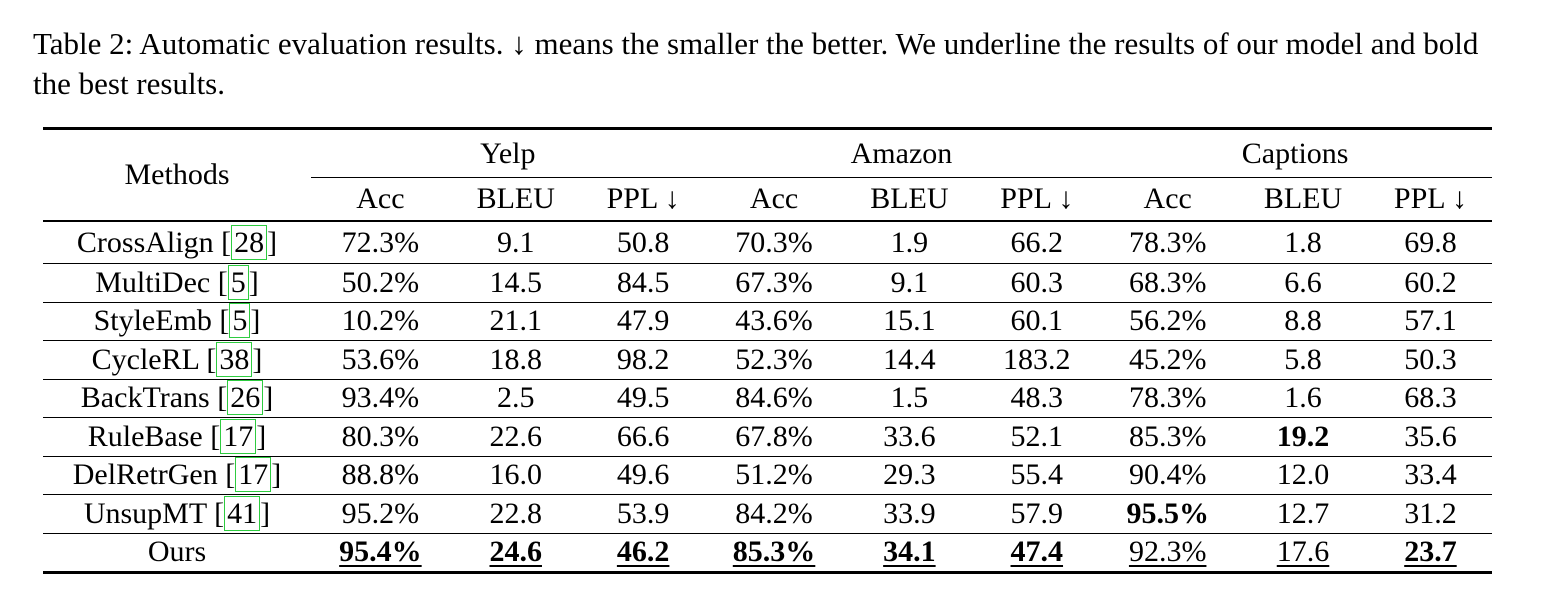  I want to click on citation-link: 26, so click(245, 398).